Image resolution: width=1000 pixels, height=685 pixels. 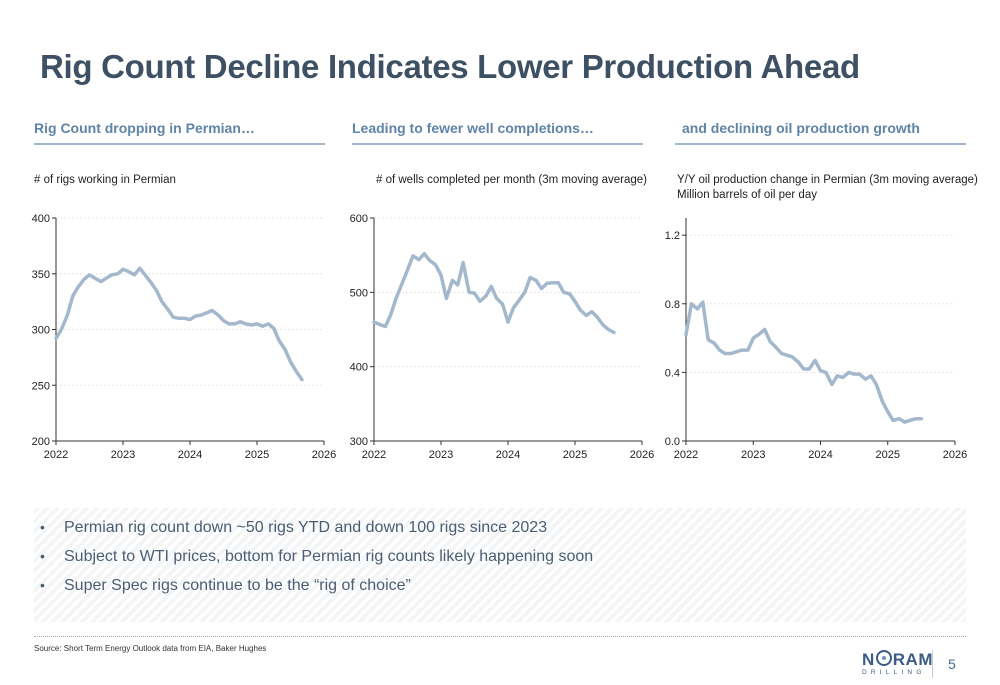 I want to click on y-tick-label: 500, so click(x=359, y=293).